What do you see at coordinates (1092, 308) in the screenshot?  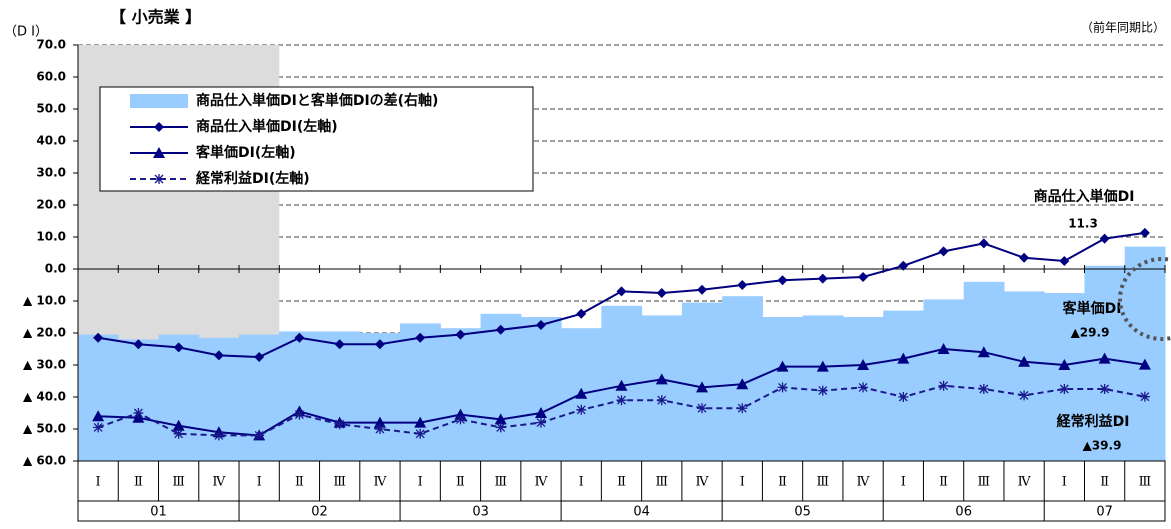 I see `annotation: 客単価DI` at bounding box center [1092, 308].